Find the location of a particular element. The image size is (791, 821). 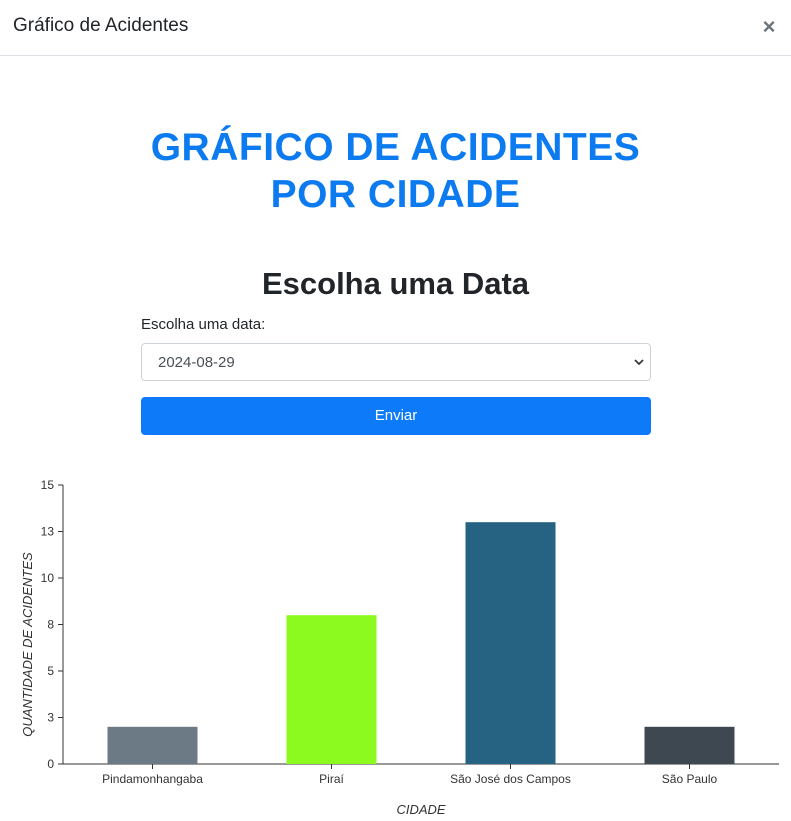

x-tick-label: Piraí is located at coordinates (331, 779).